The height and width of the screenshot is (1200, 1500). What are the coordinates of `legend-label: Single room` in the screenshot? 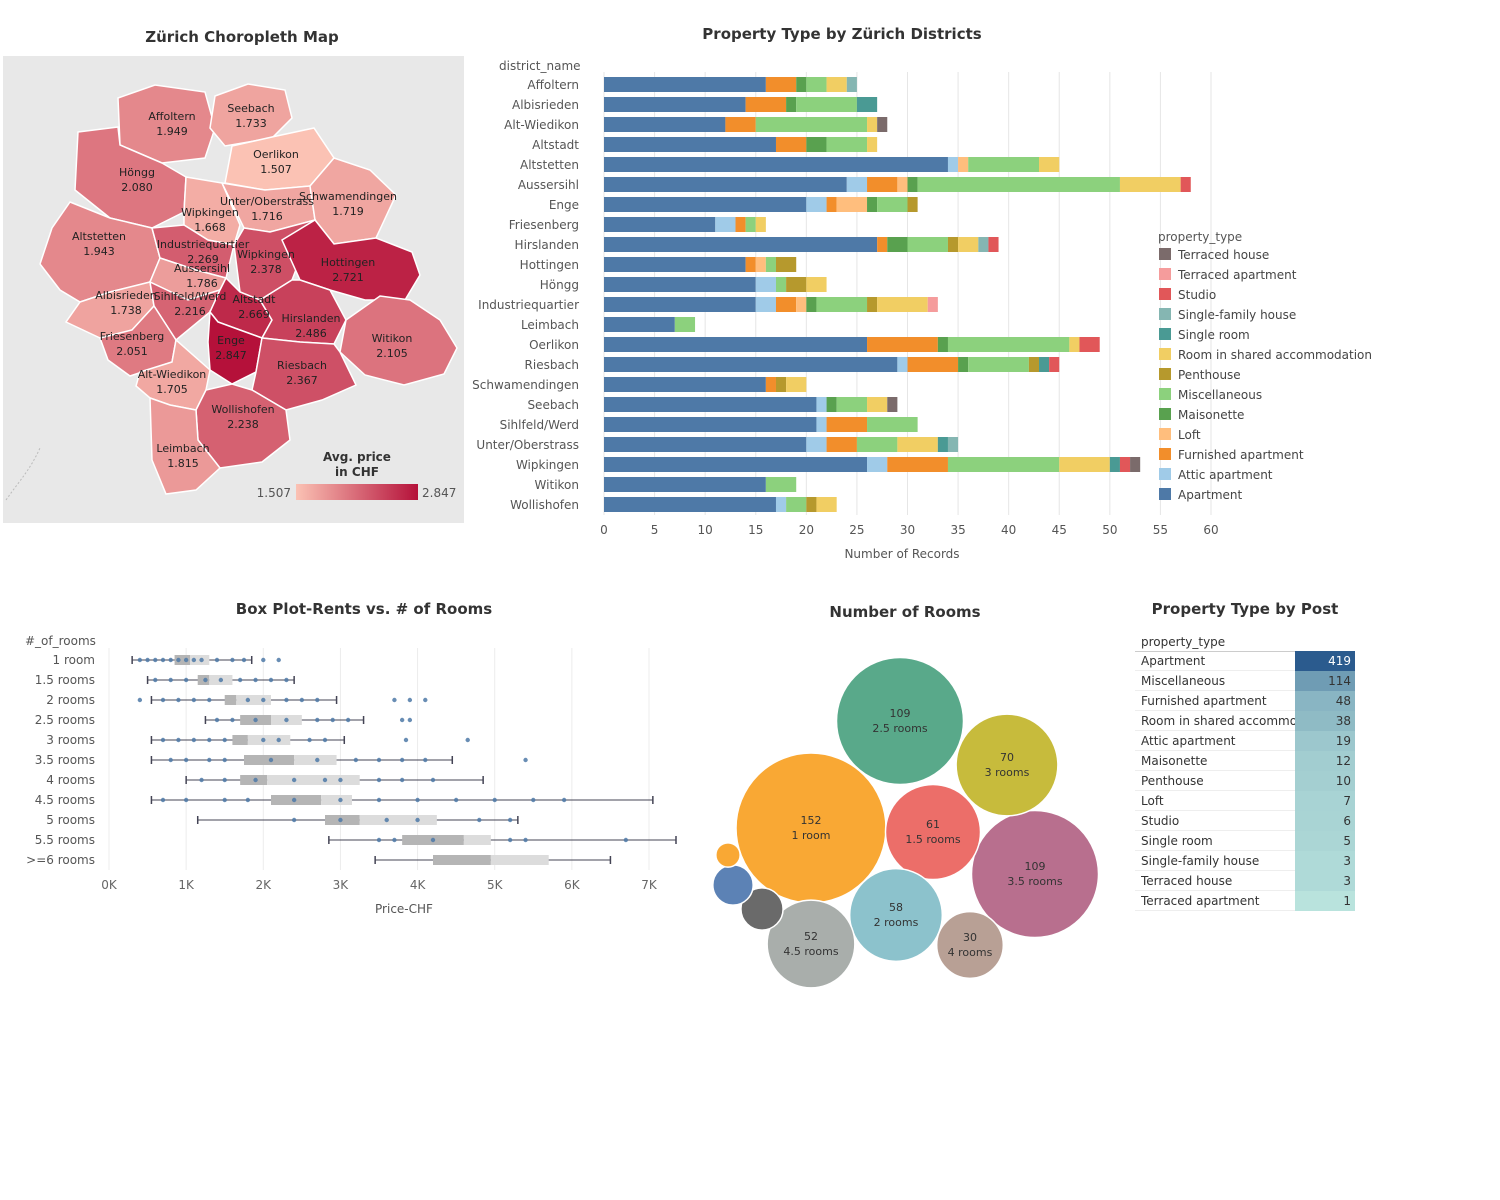 It's located at (1214, 335).